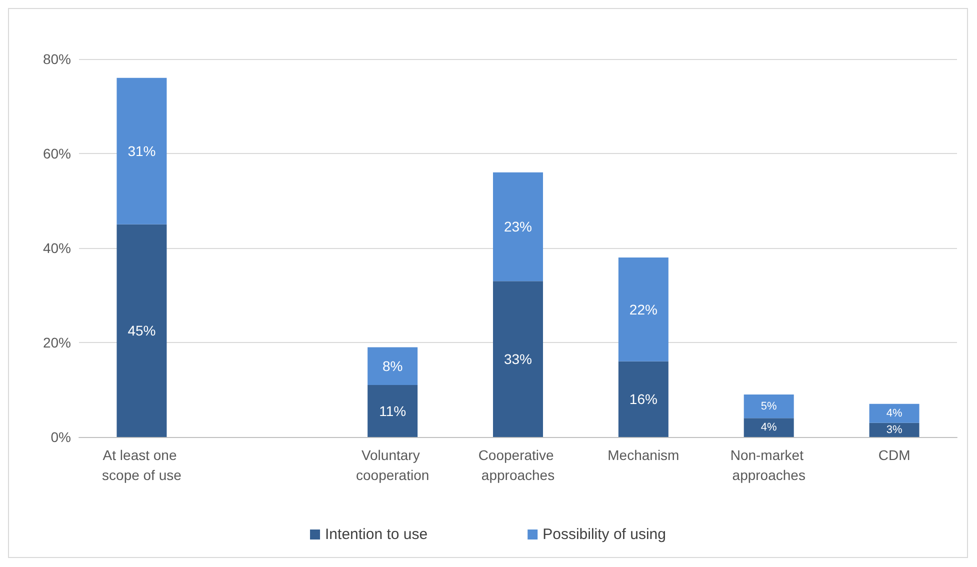  I want to click on y-tick-label: 20%, so click(56, 342).